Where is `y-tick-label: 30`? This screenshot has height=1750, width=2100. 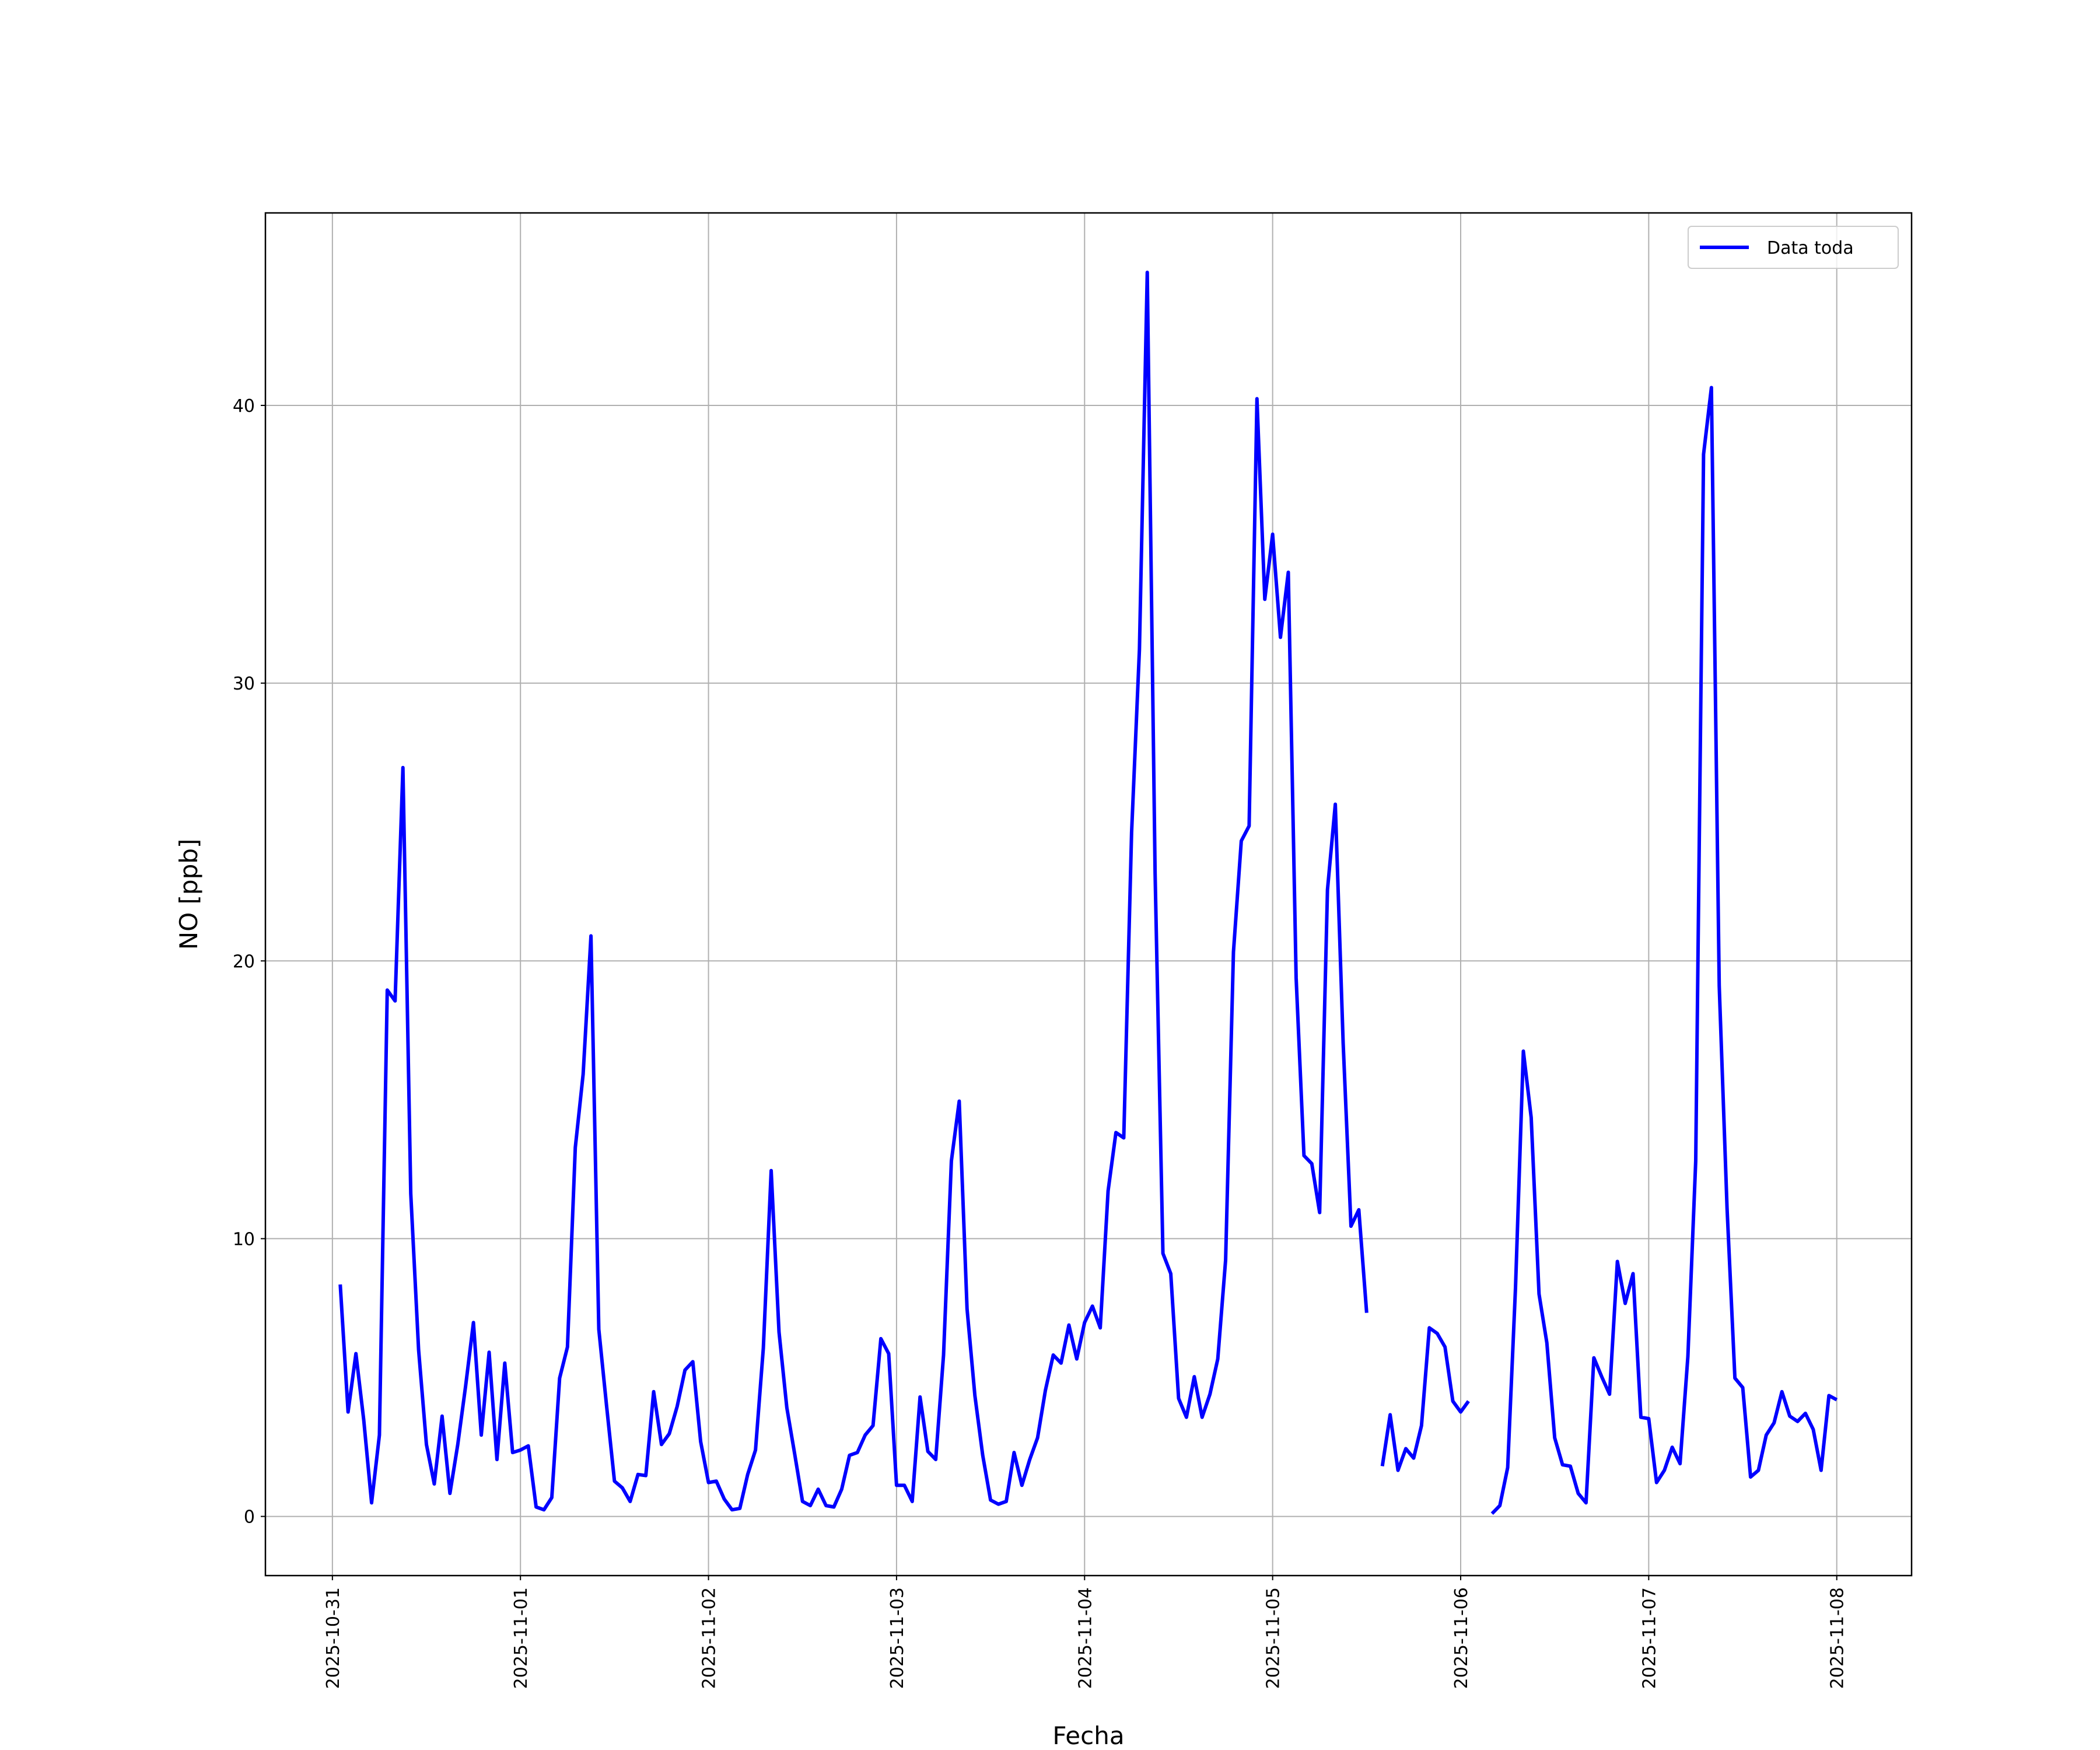
y-tick-label: 30 is located at coordinates (244, 684).